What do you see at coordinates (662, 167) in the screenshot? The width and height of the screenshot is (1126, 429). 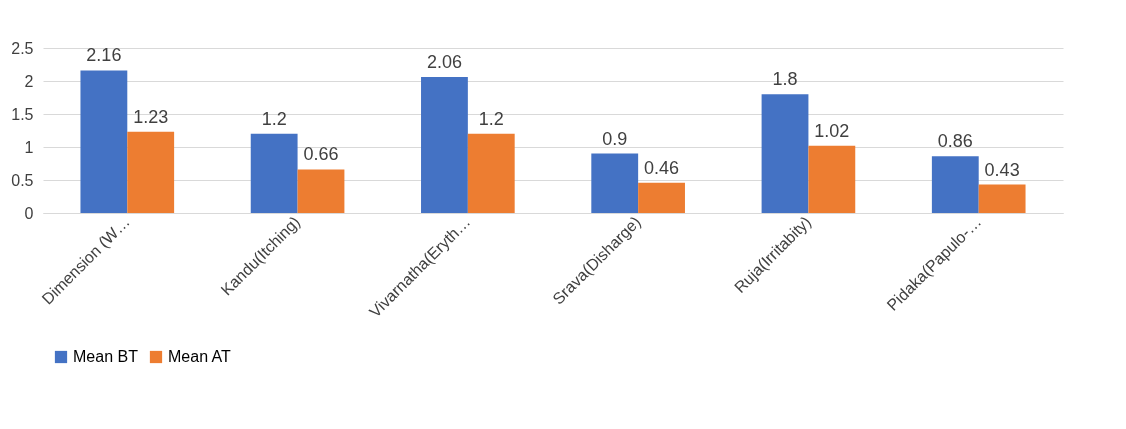 I see `data-label: 0.46` at bounding box center [662, 167].